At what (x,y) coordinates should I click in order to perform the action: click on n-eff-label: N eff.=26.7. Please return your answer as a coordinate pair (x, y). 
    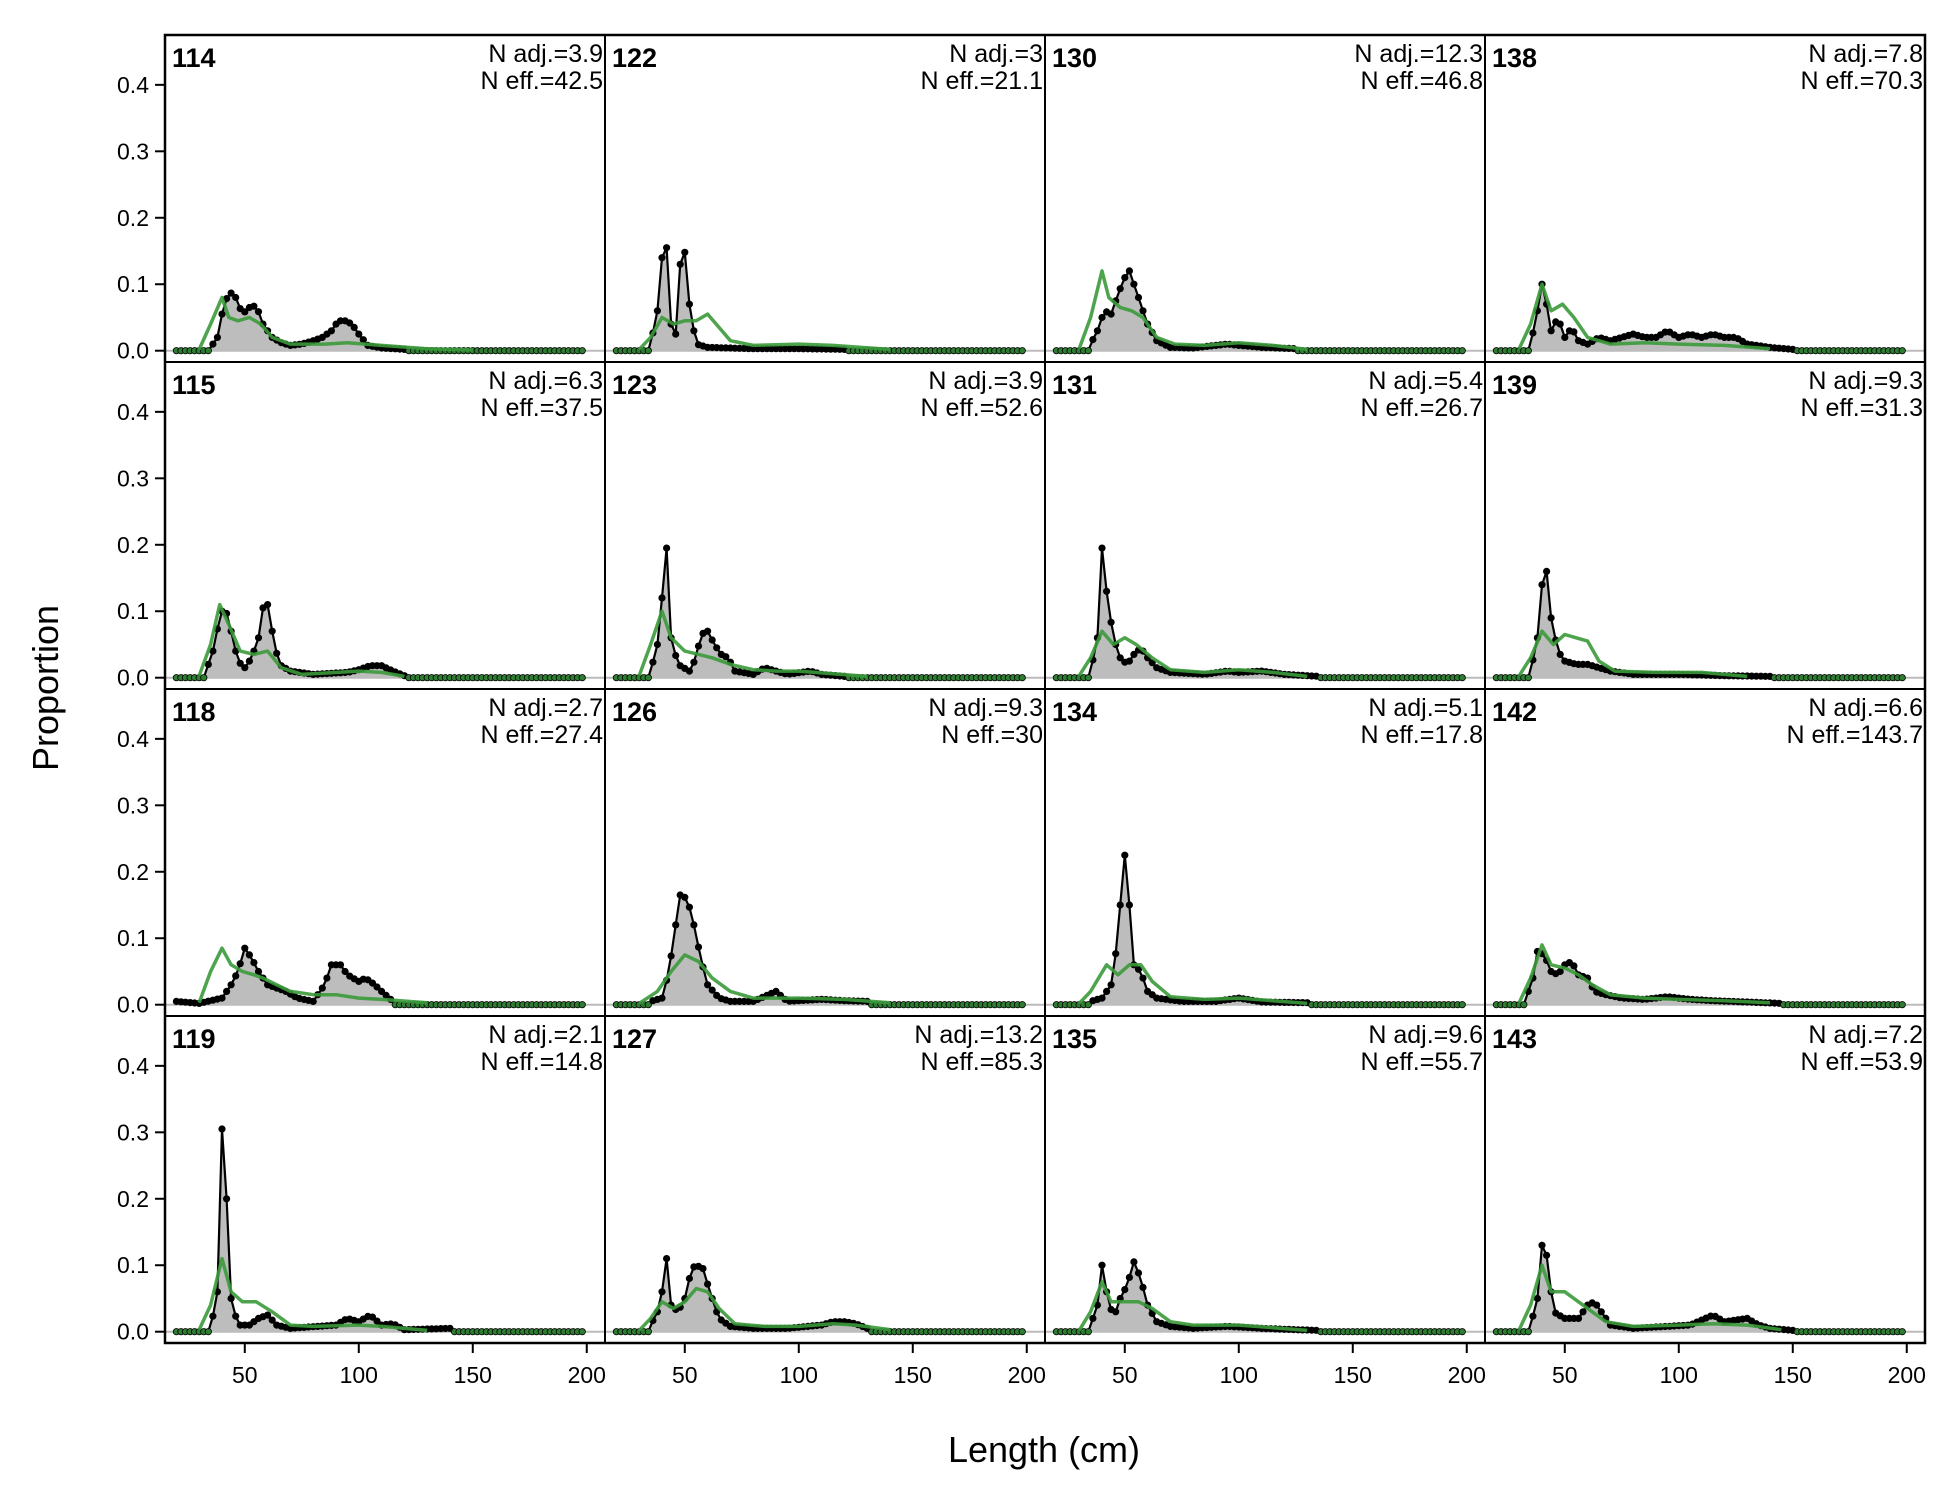
    Looking at the image, I should click on (1421, 408).